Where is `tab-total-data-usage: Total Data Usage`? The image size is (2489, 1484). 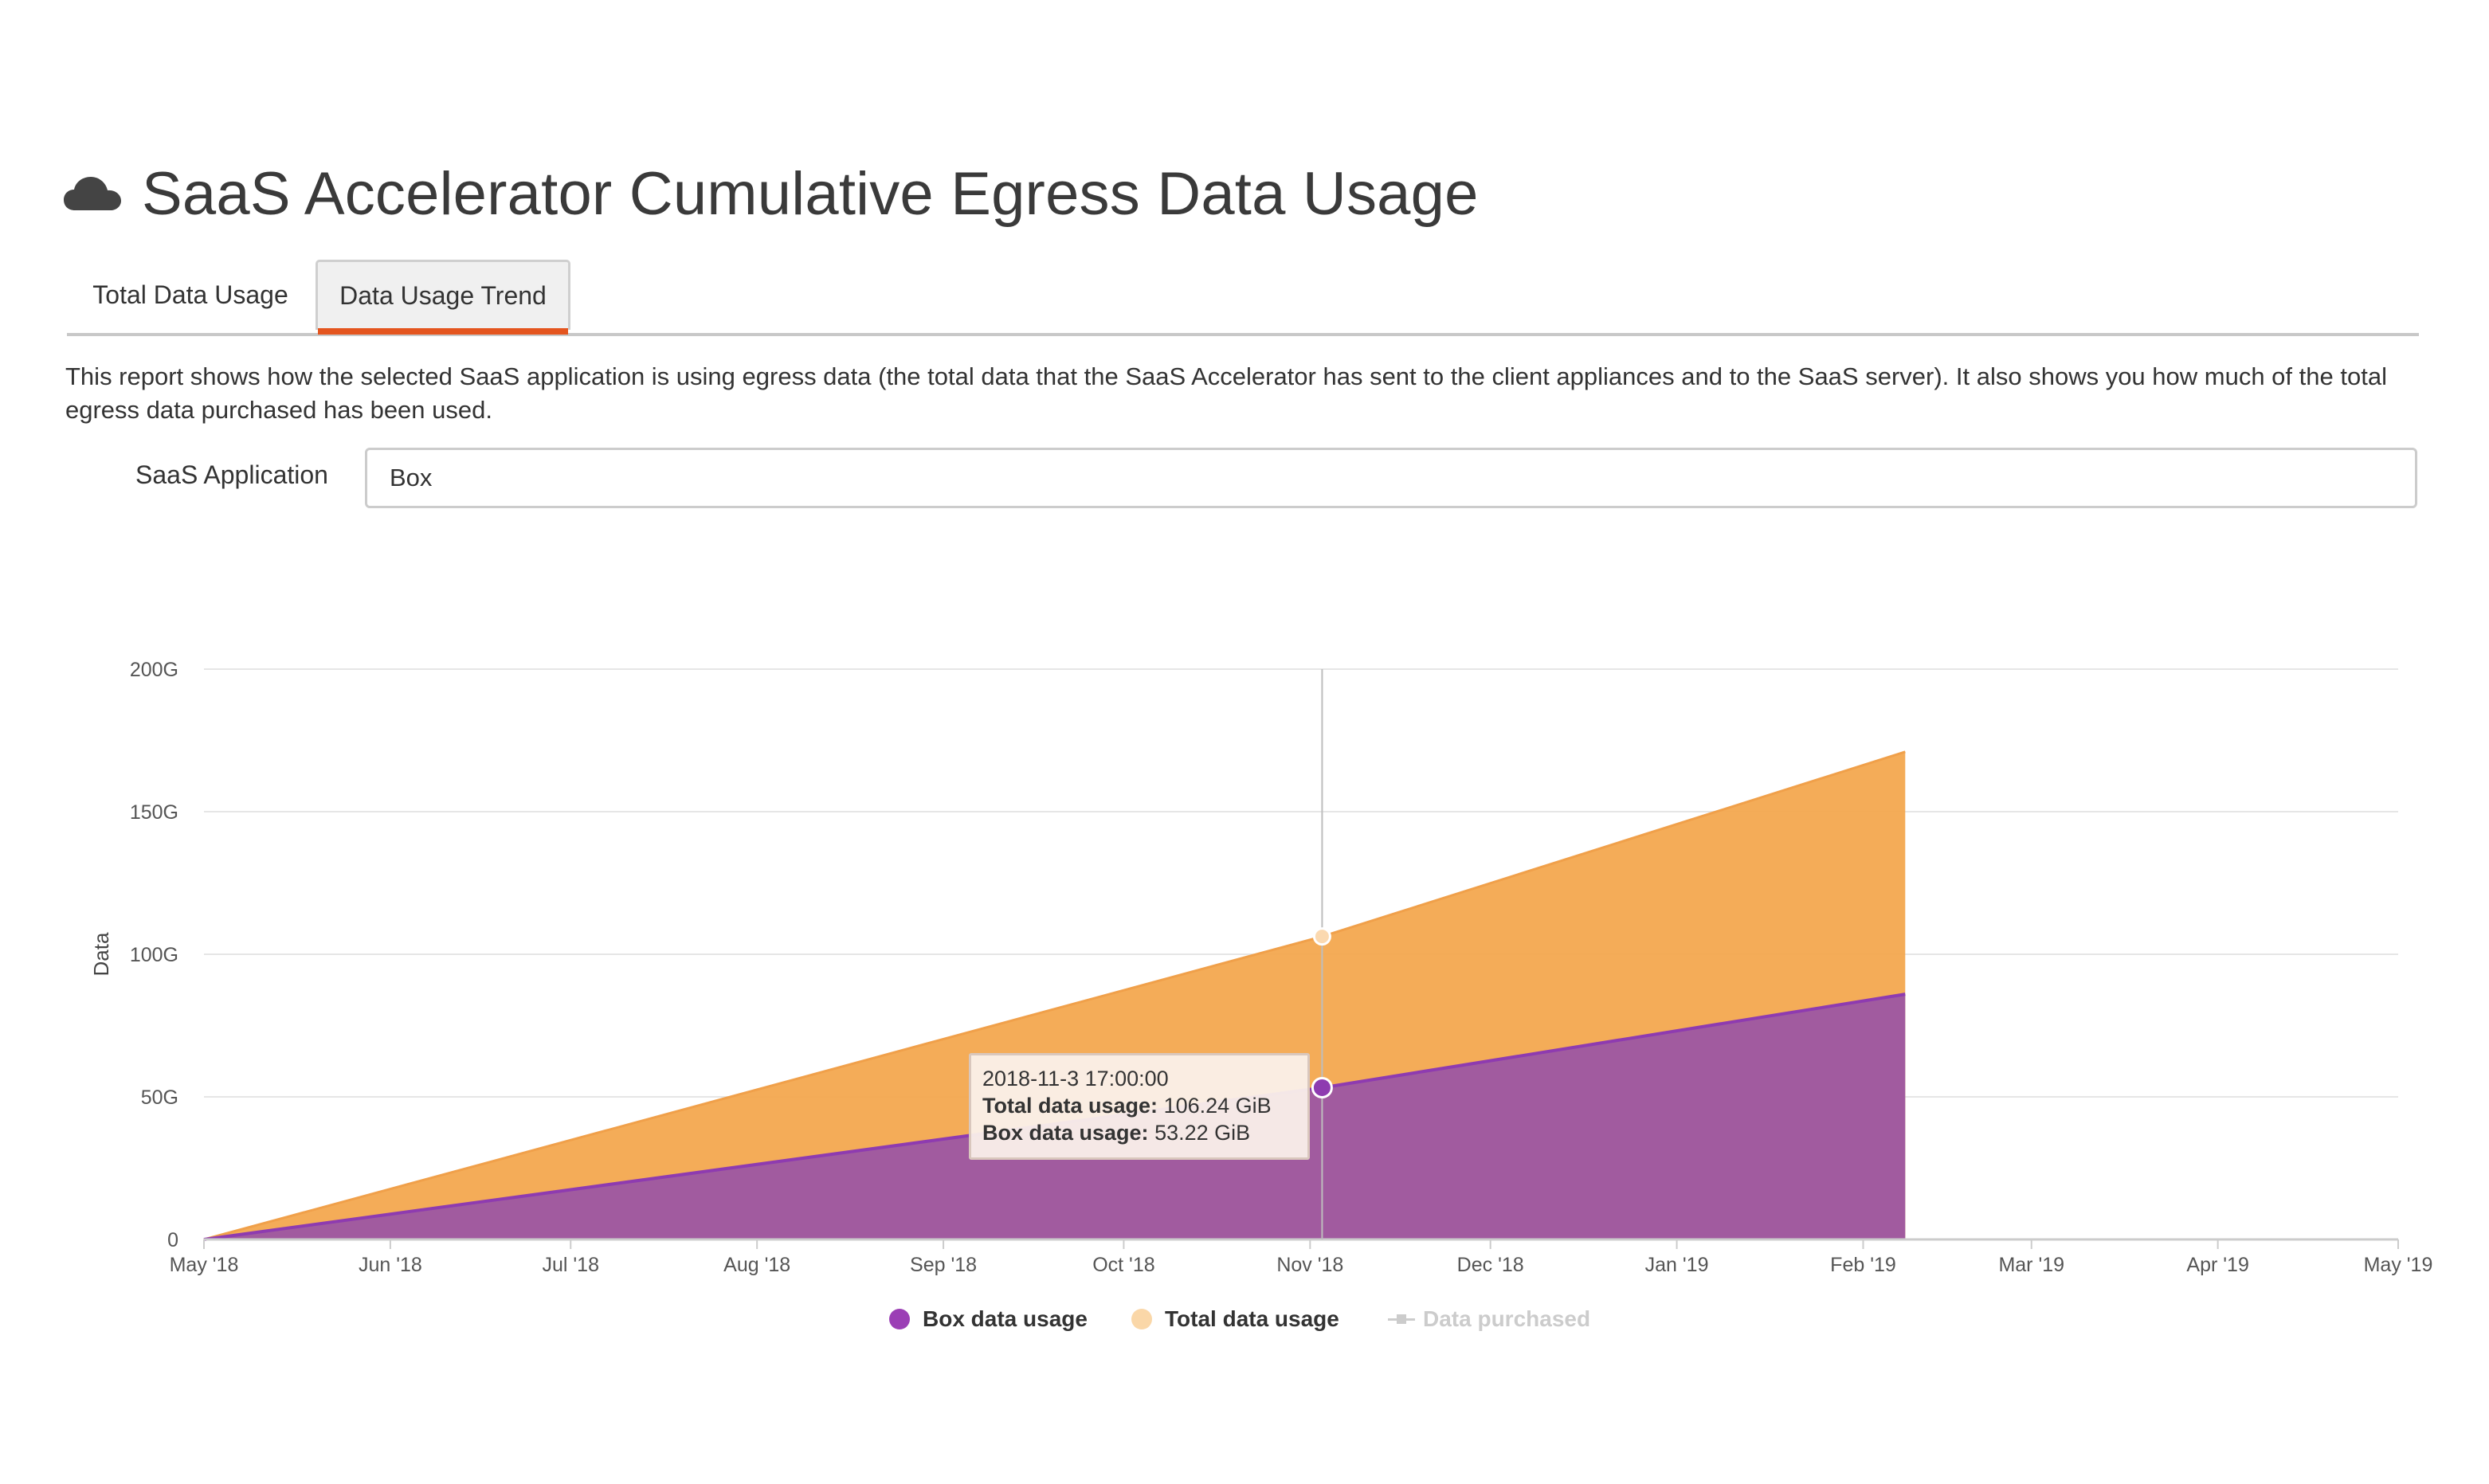 tab-total-data-usage: Total Data Usage is located at coordinates (190, 294).